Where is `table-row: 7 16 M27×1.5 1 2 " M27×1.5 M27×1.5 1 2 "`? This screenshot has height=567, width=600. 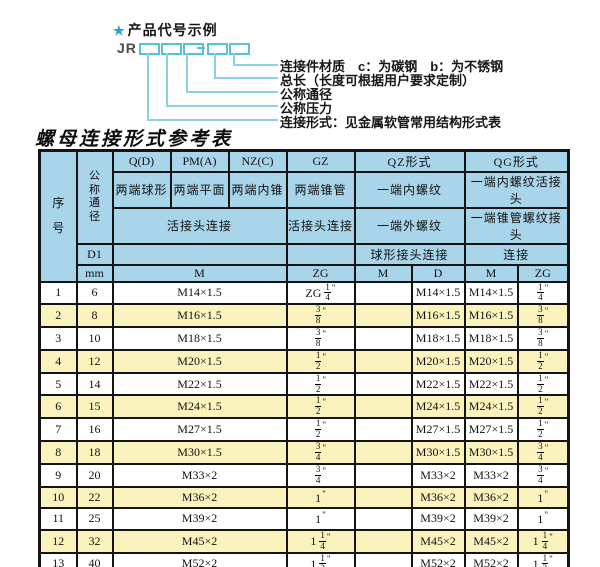 table-row: 7 16 M27×1.5 1 2 " M27×1.5 M27×1.5 1 2 " is located at coordinates (304, 429).